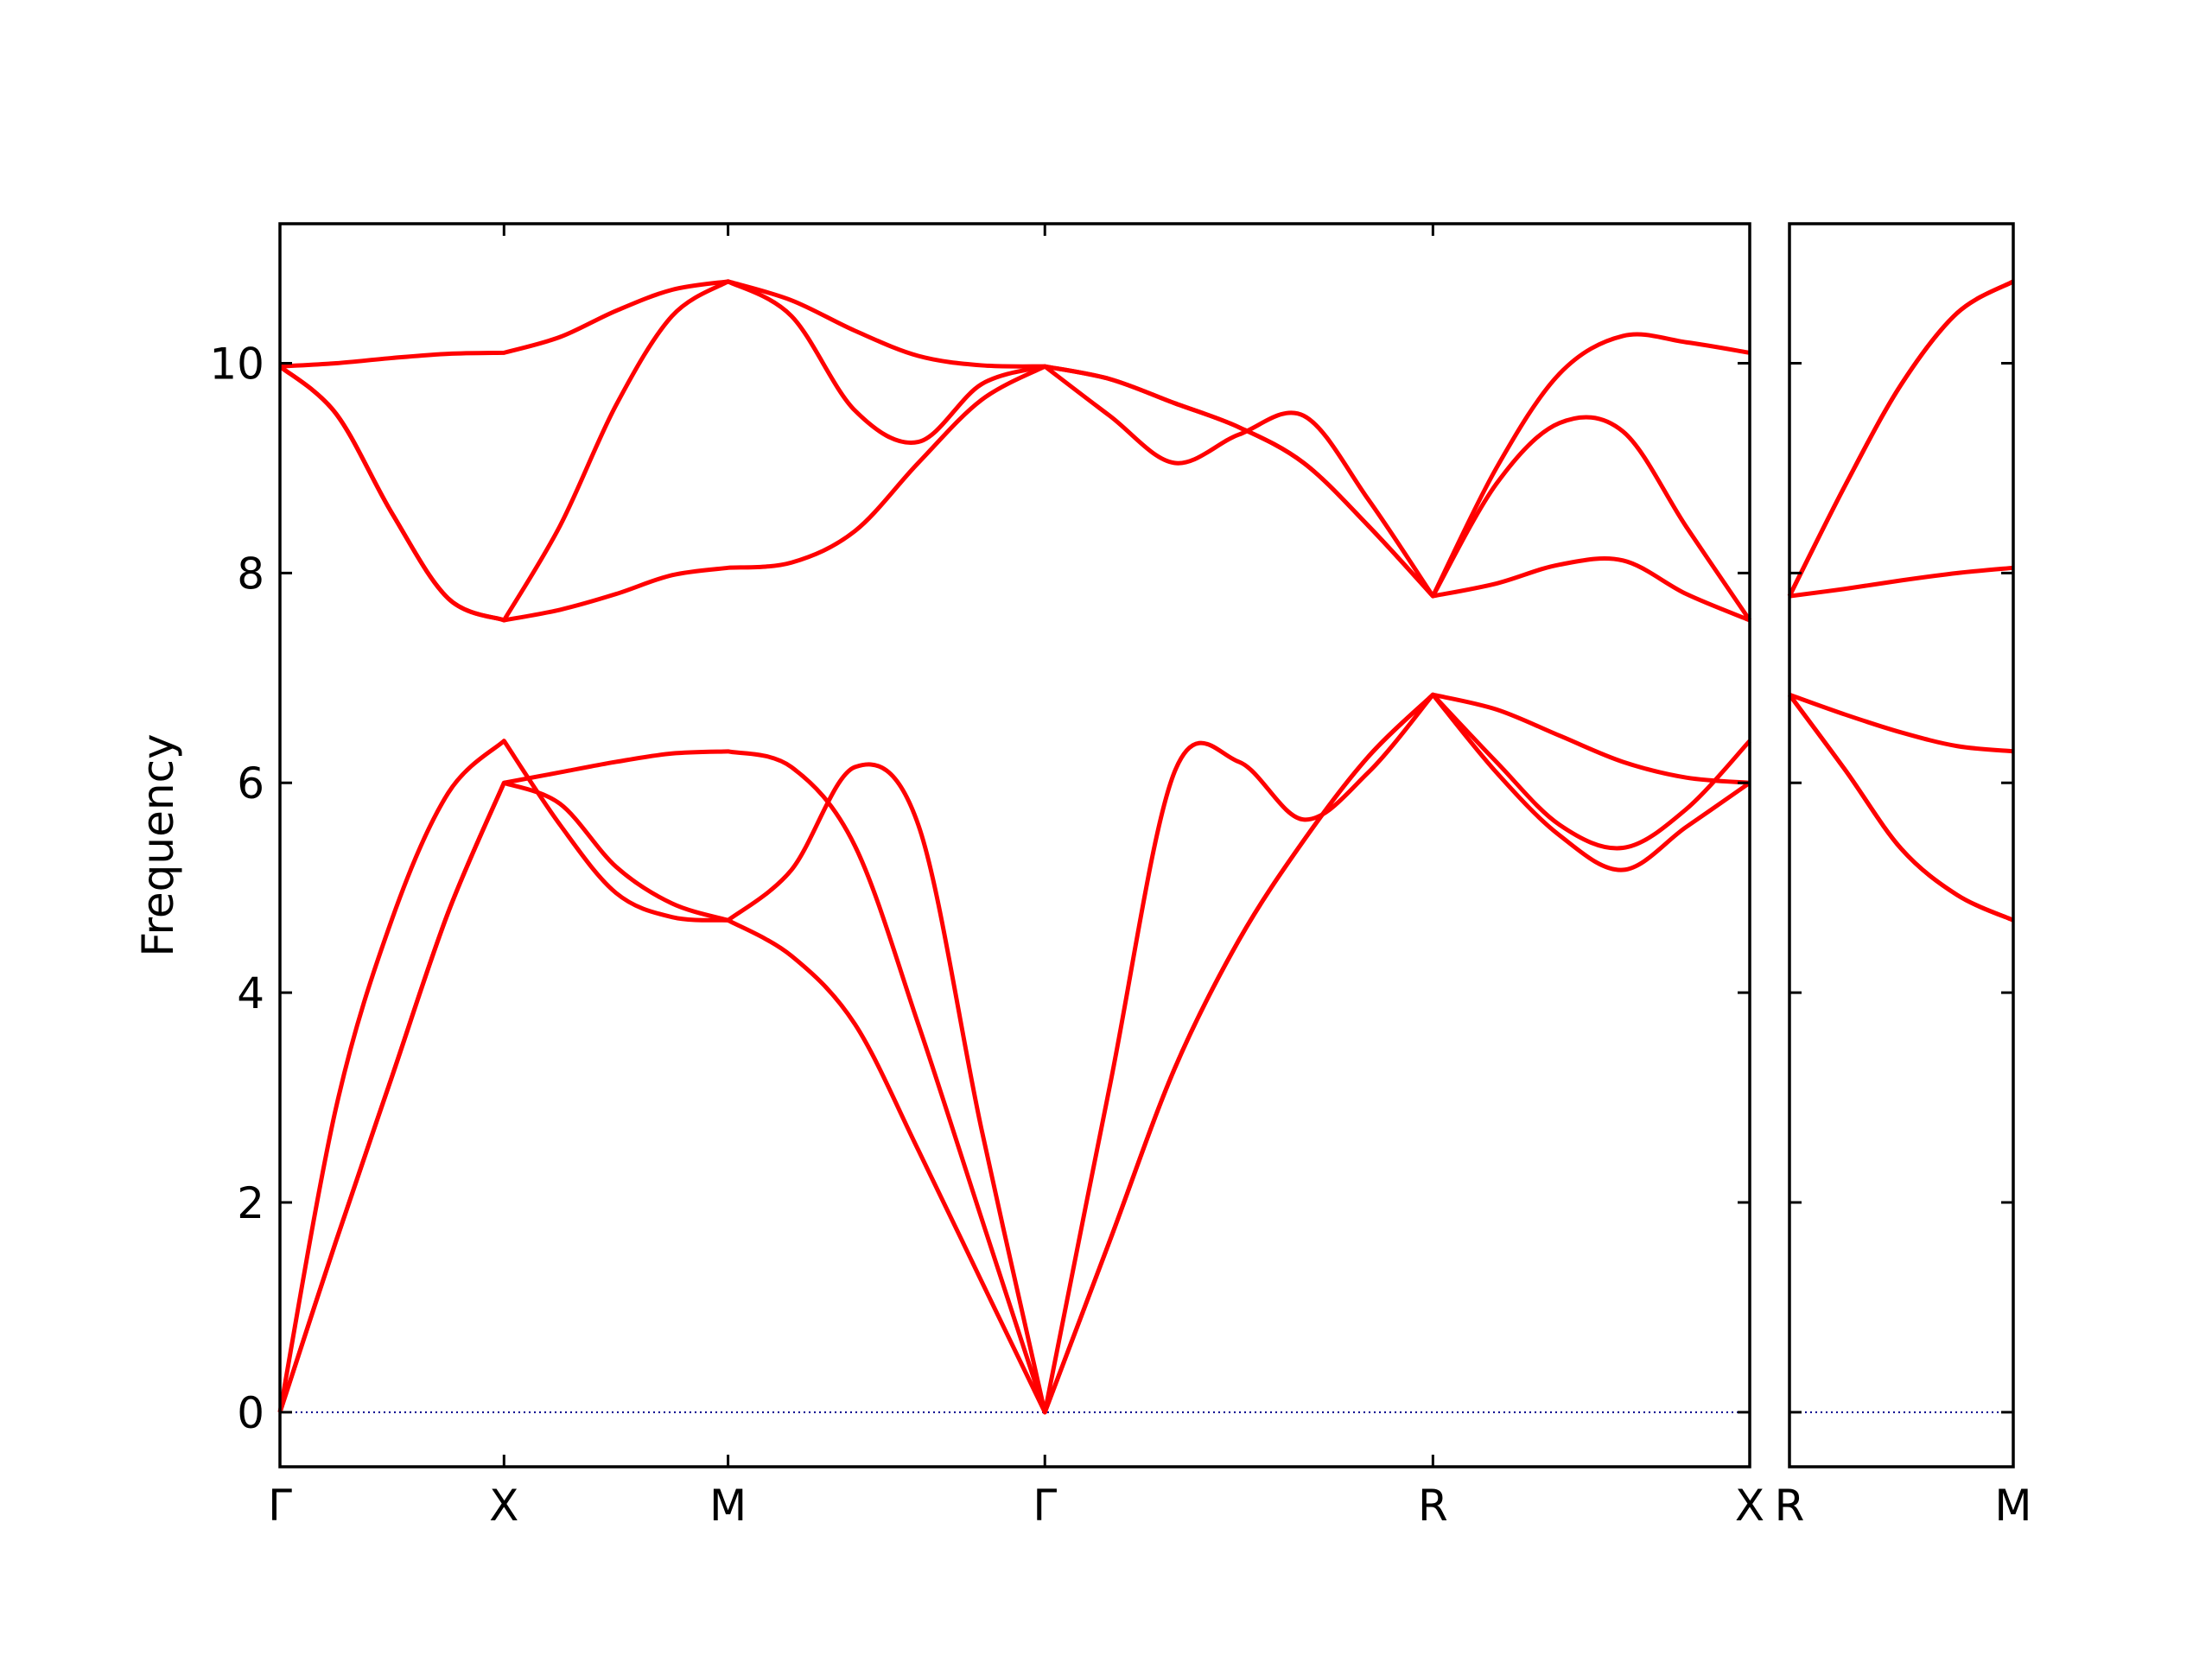  I want to click on y-tick-label: 6, so click(250, 783).